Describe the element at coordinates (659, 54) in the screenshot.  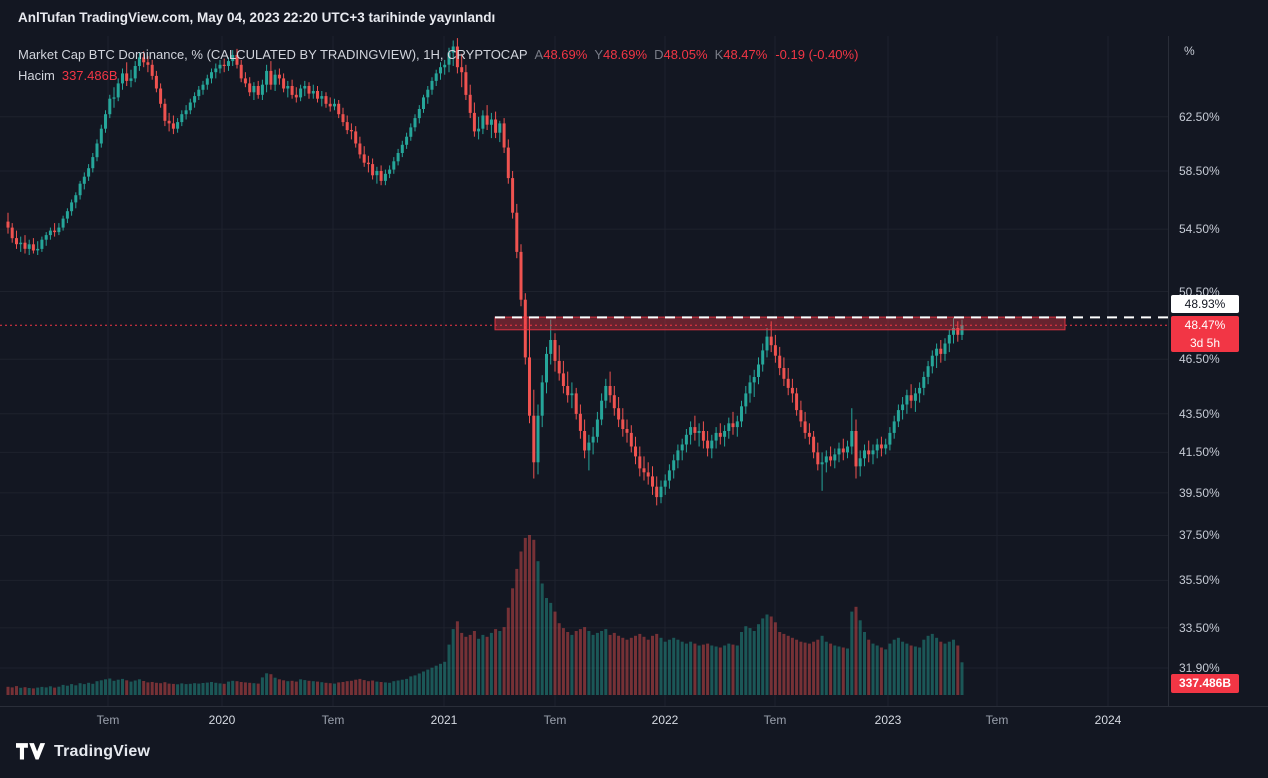
I see `ohlc-label: D` at that location.